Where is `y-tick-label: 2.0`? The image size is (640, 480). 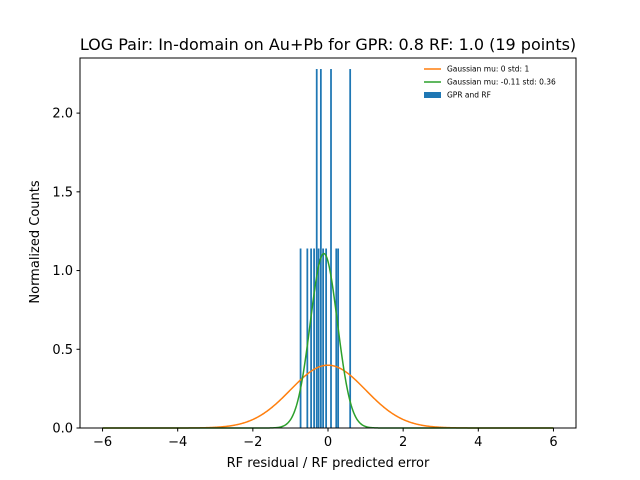
y-tick-label: 2.0 is located at coordinates (62, 114).